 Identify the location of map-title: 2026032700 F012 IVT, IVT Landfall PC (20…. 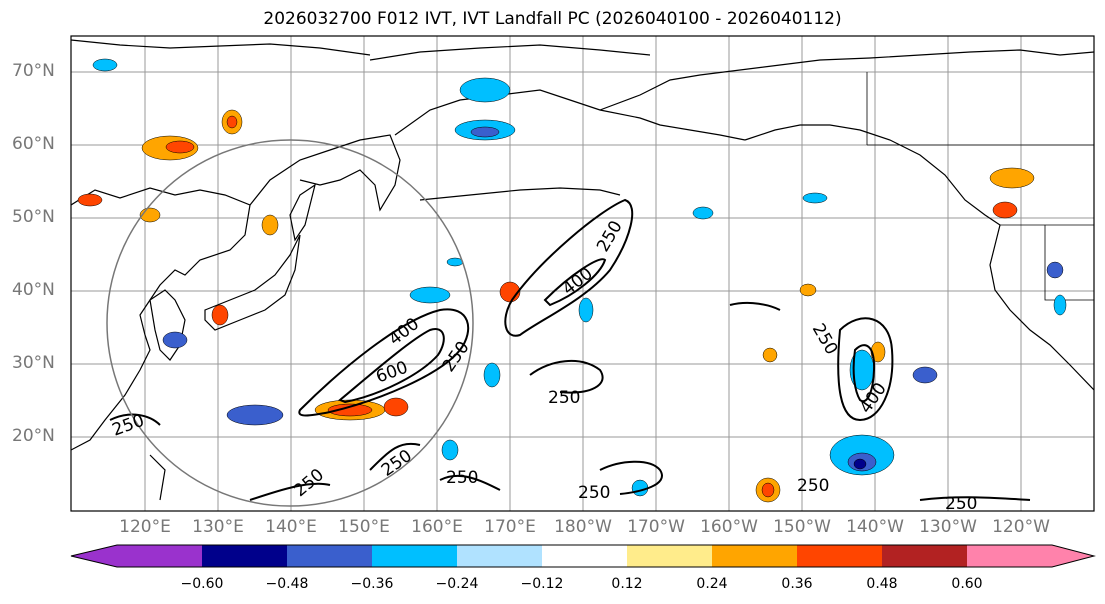
(552, 19).